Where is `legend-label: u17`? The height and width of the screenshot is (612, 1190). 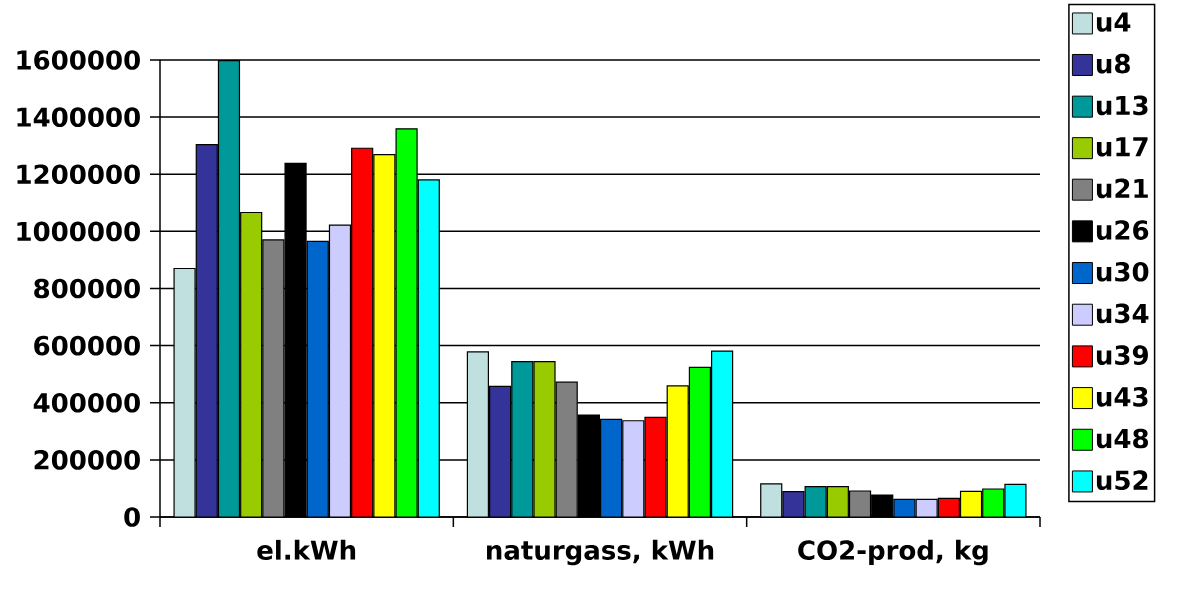 legend-label: u17 is located at coordinates (1122, 147).